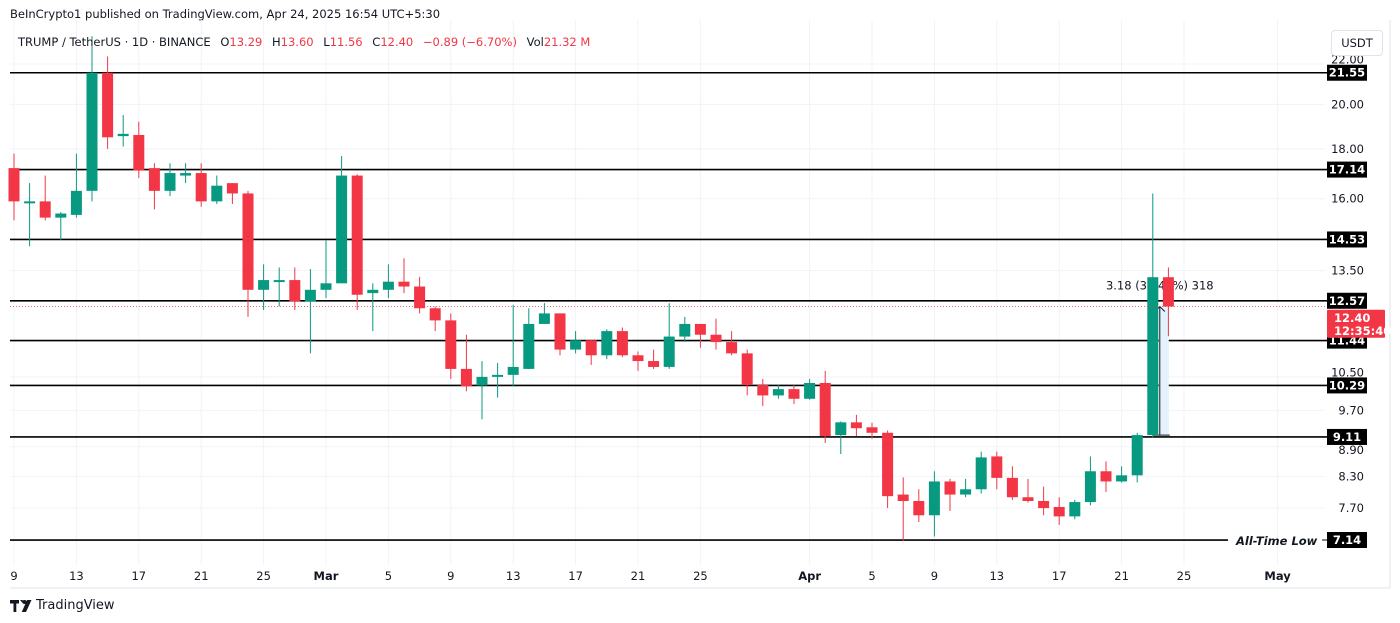 The height and width of the screenshot is (623, 1400). What do you see at coordinates (376, 42) in the screenshot?
I see `close-label: C` at bounding box center [376, 42].